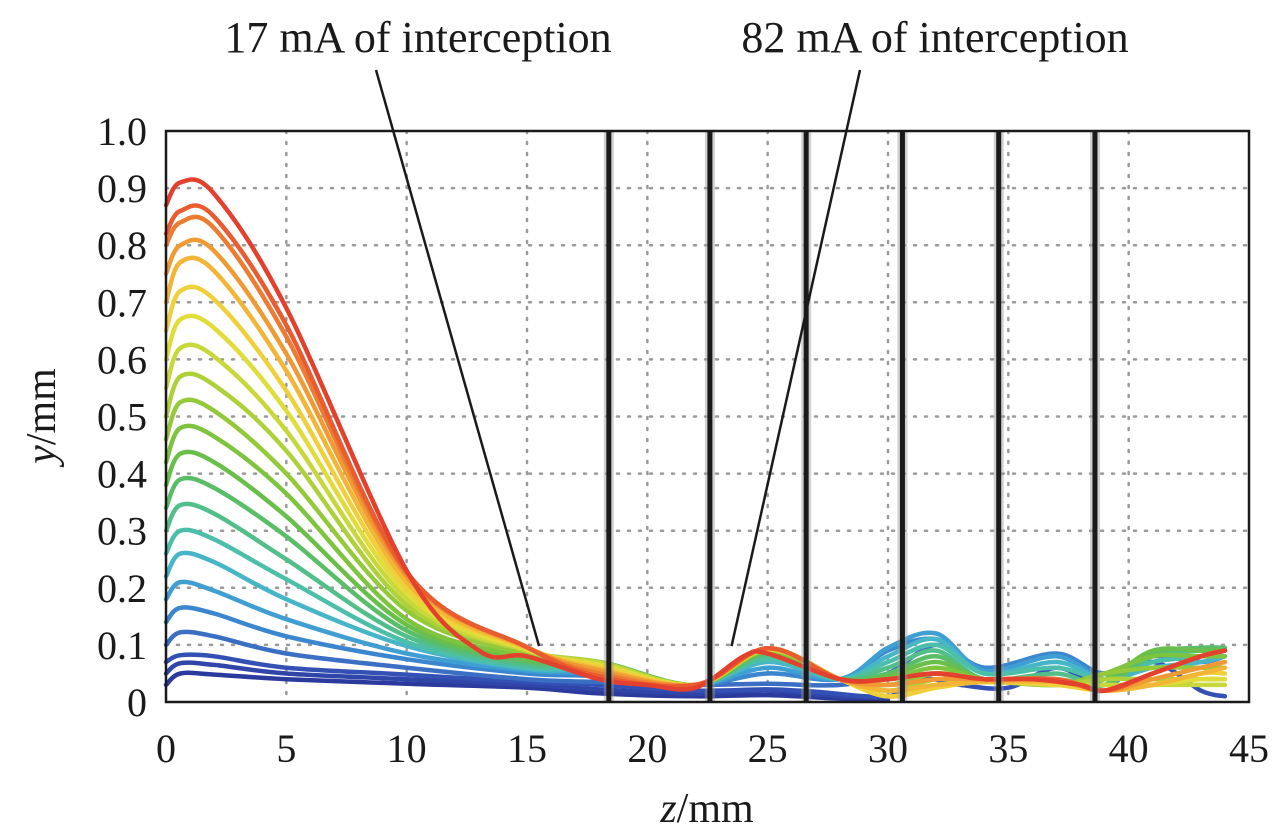 This screenshot has width=1280, height=837. Describe the element at coordinates (122, 302) in the screenshot. I see `y-tick-label: 0.7` at that location.